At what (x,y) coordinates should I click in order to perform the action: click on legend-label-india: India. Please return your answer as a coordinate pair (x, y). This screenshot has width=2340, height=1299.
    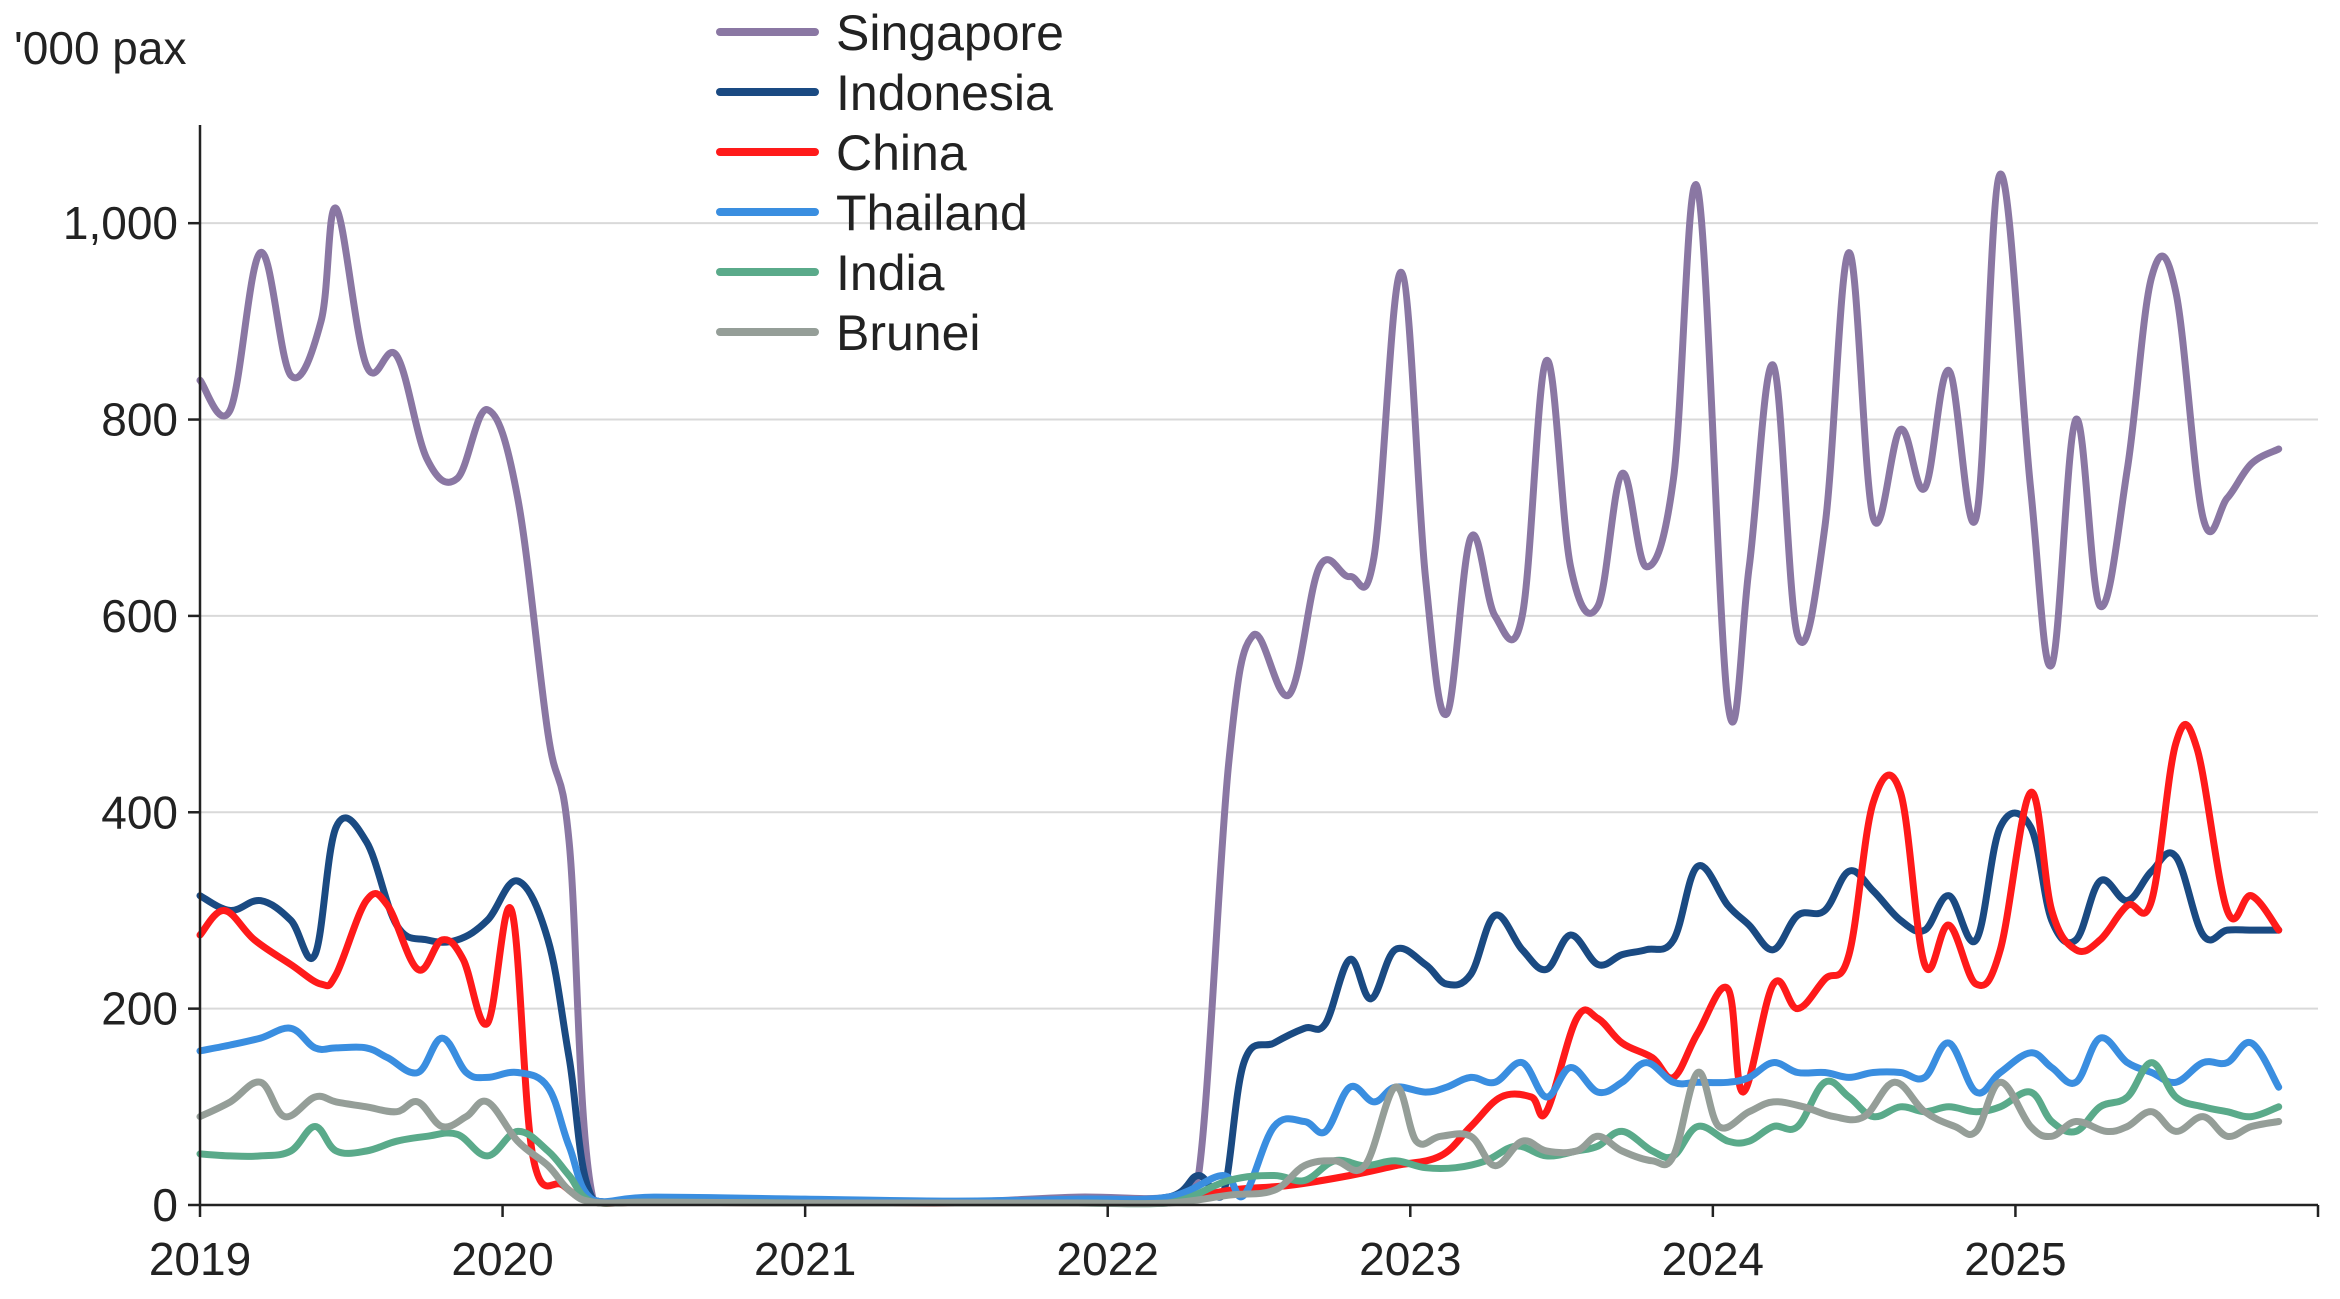
    Looking at the image, I should click on (890, 273).